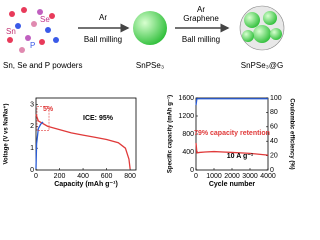 This screenshot has width=320, height=240. Describe the element at coordinates (6, 133) in the screenshot. I see `y-axis-label: Voltage (V vs Na/Na⁺)` at that location.